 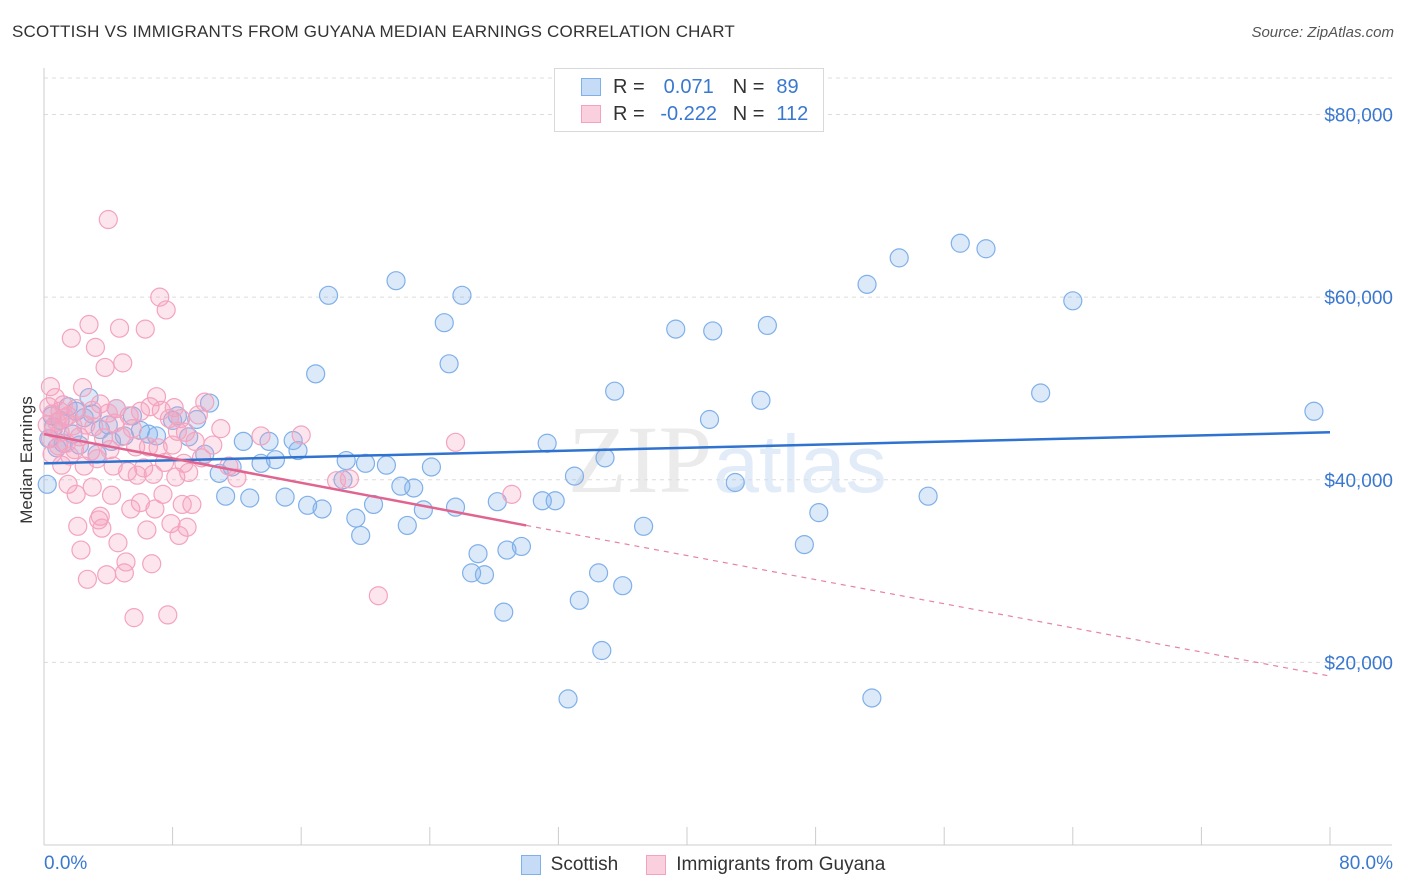 I want to click on watermark-atlas: atlas, so click(x=799, y=464).